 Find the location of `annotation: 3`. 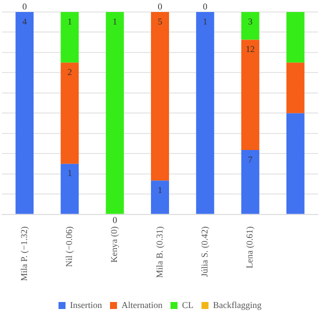

annotation: 3 is located at coordinates (251, 21).